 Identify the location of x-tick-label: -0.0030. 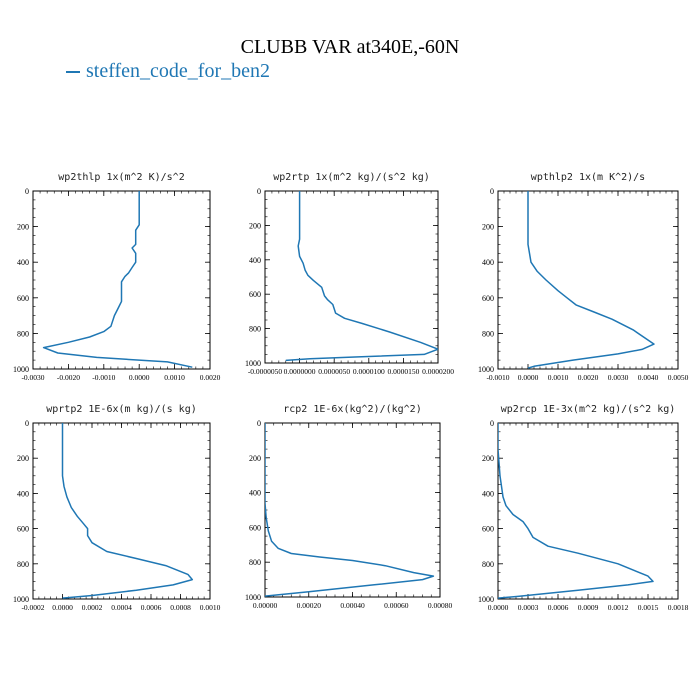
(32, 377).